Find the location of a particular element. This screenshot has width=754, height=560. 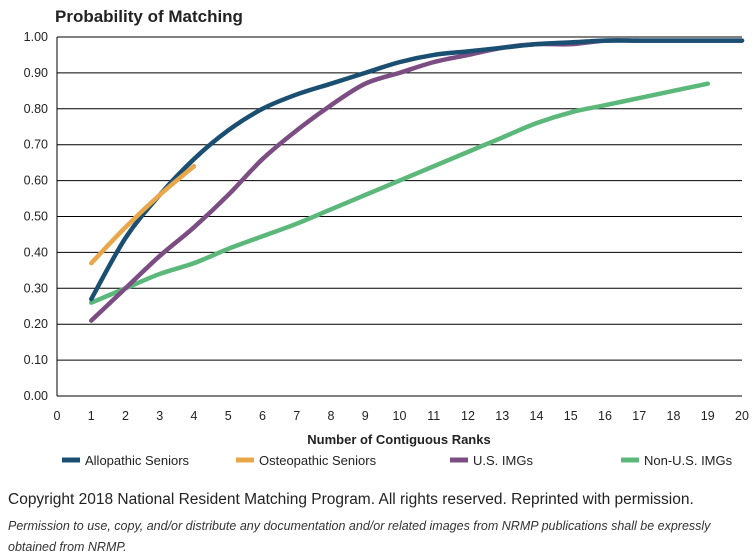

x-tick-label: 5 is located at coordinates (228, 416).